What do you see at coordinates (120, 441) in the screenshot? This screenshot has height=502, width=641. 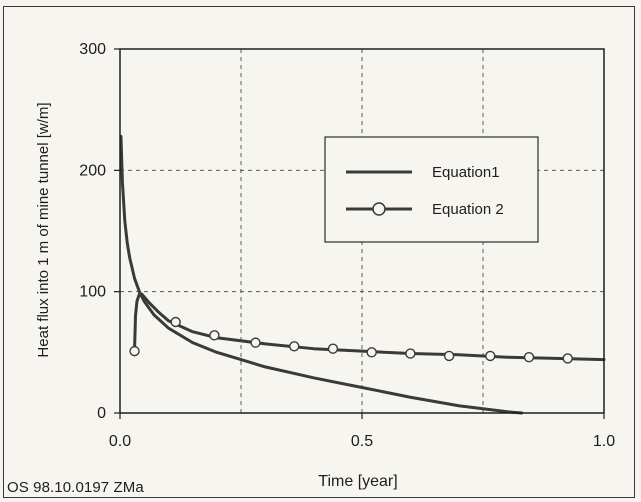 I see `x-tick-label-0: 0.0` at bounding box center [120, 441].